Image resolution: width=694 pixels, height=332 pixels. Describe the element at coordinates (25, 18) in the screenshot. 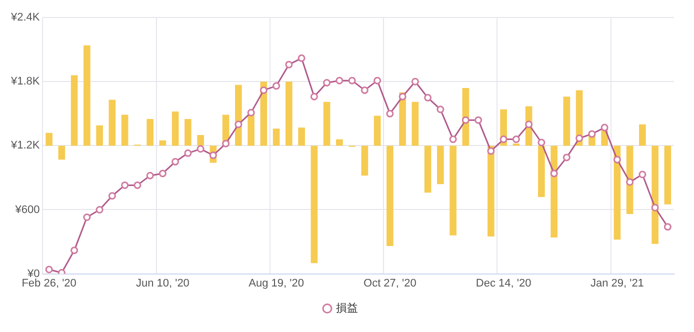

I see `y-tick-label: ¥2.4K` at that location.